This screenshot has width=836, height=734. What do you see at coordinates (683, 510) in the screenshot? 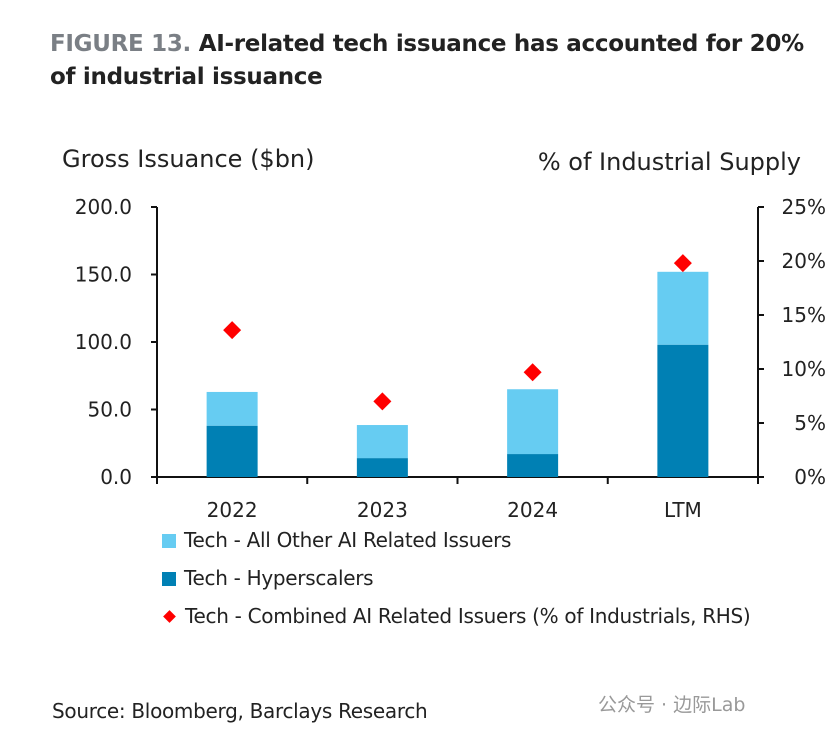
I see `x-tick-label: LTM` at bounding box center [683, 510].